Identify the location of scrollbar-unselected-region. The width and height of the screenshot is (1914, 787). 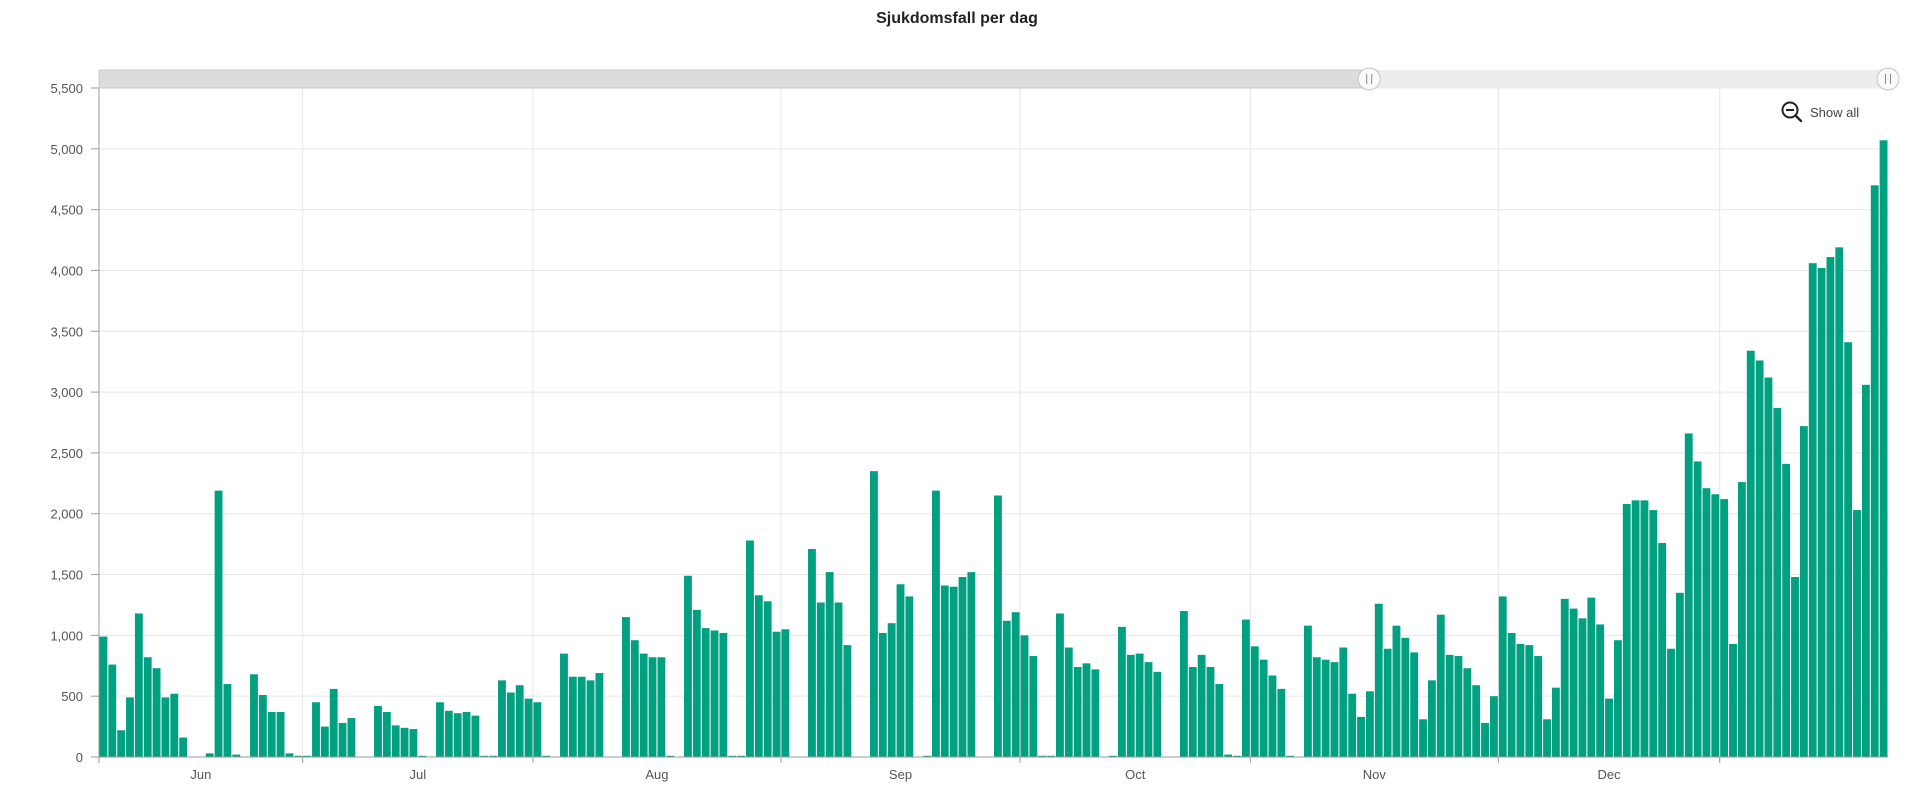
(734, 79).